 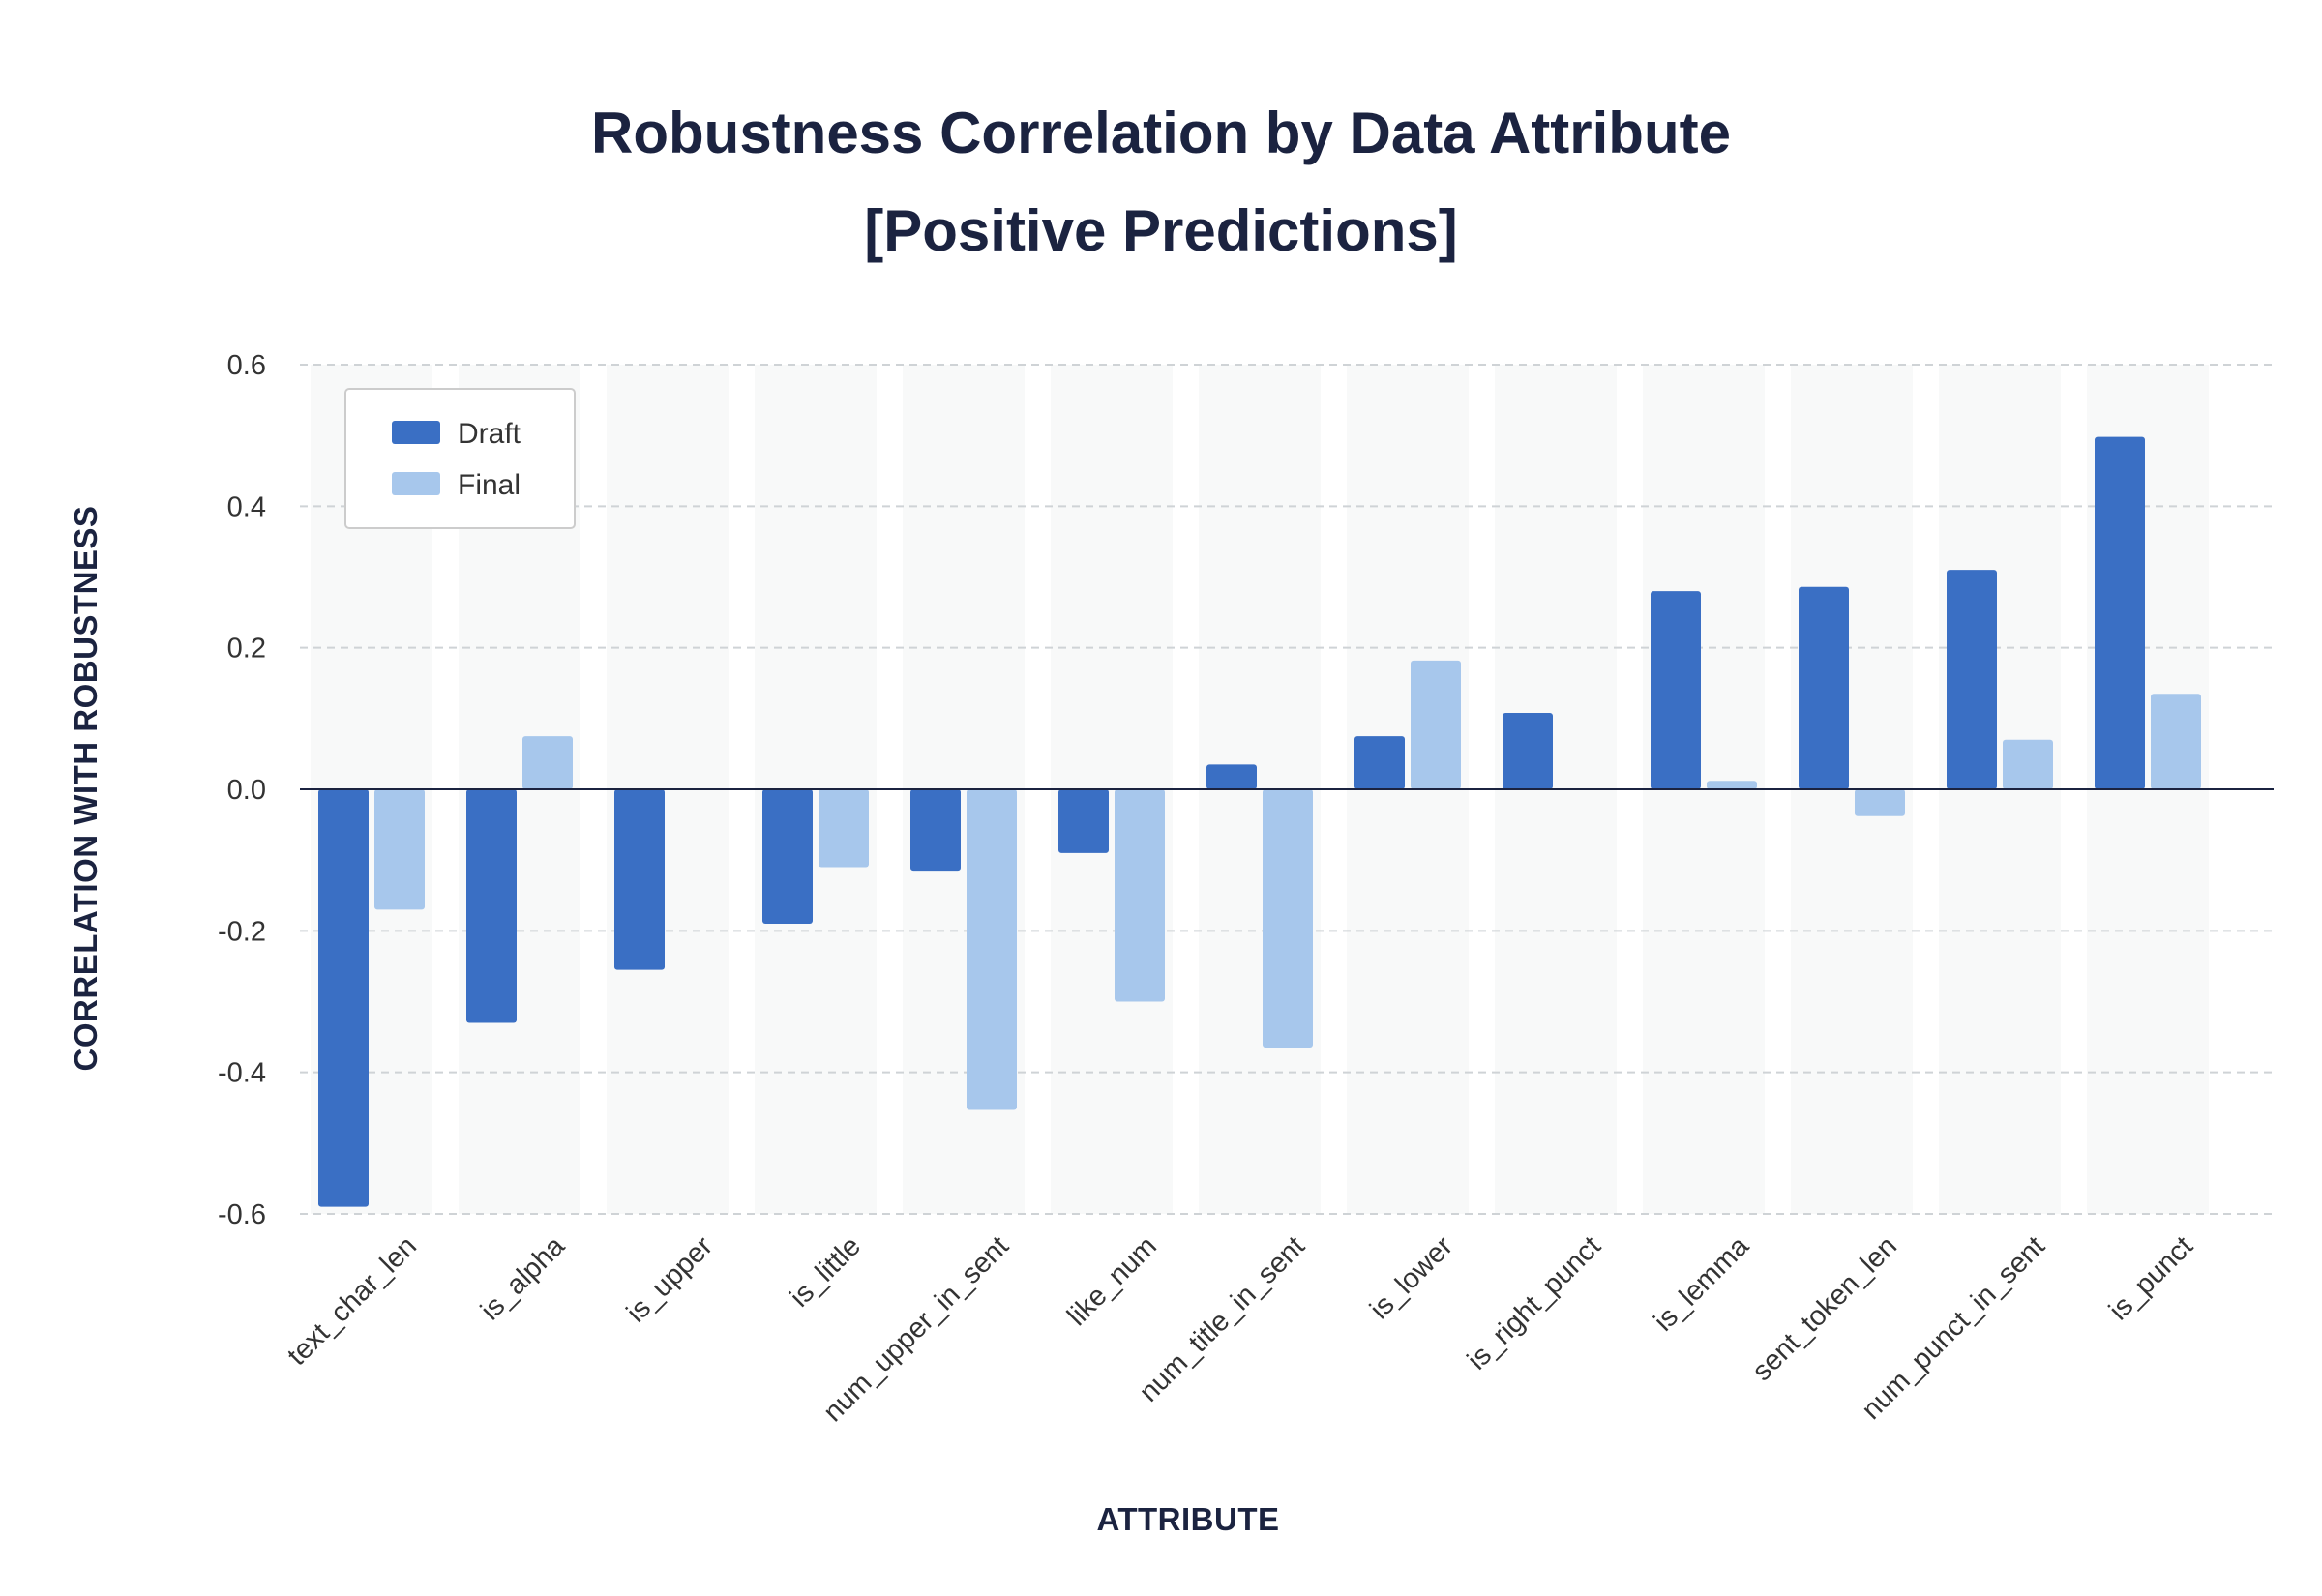 What do you see at coordinates (416, 483) in the screenshot?
I see `legend-swatch-final` at bounding box center [416, 483].